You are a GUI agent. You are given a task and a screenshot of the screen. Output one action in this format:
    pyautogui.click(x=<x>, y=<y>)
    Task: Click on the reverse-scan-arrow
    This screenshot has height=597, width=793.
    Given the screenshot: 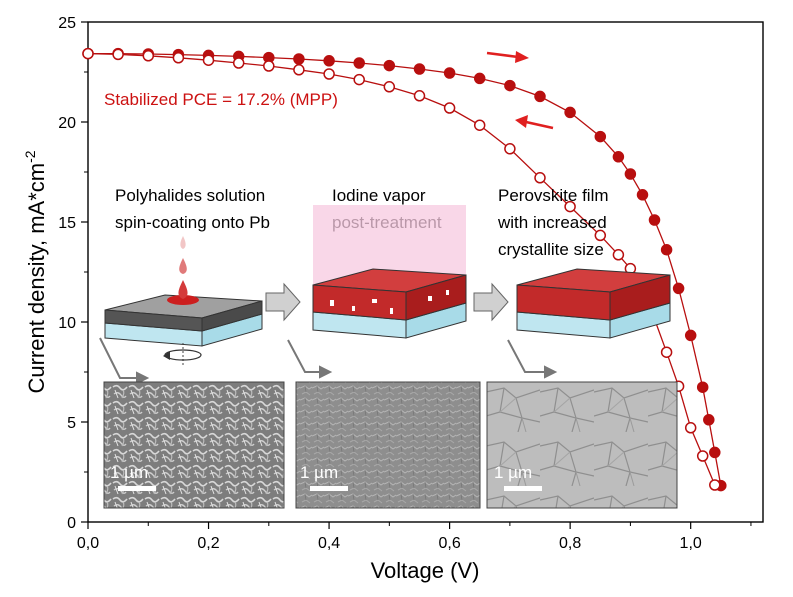 What is the action you would take?
    pyautogui.click(x=534, y=122)
    